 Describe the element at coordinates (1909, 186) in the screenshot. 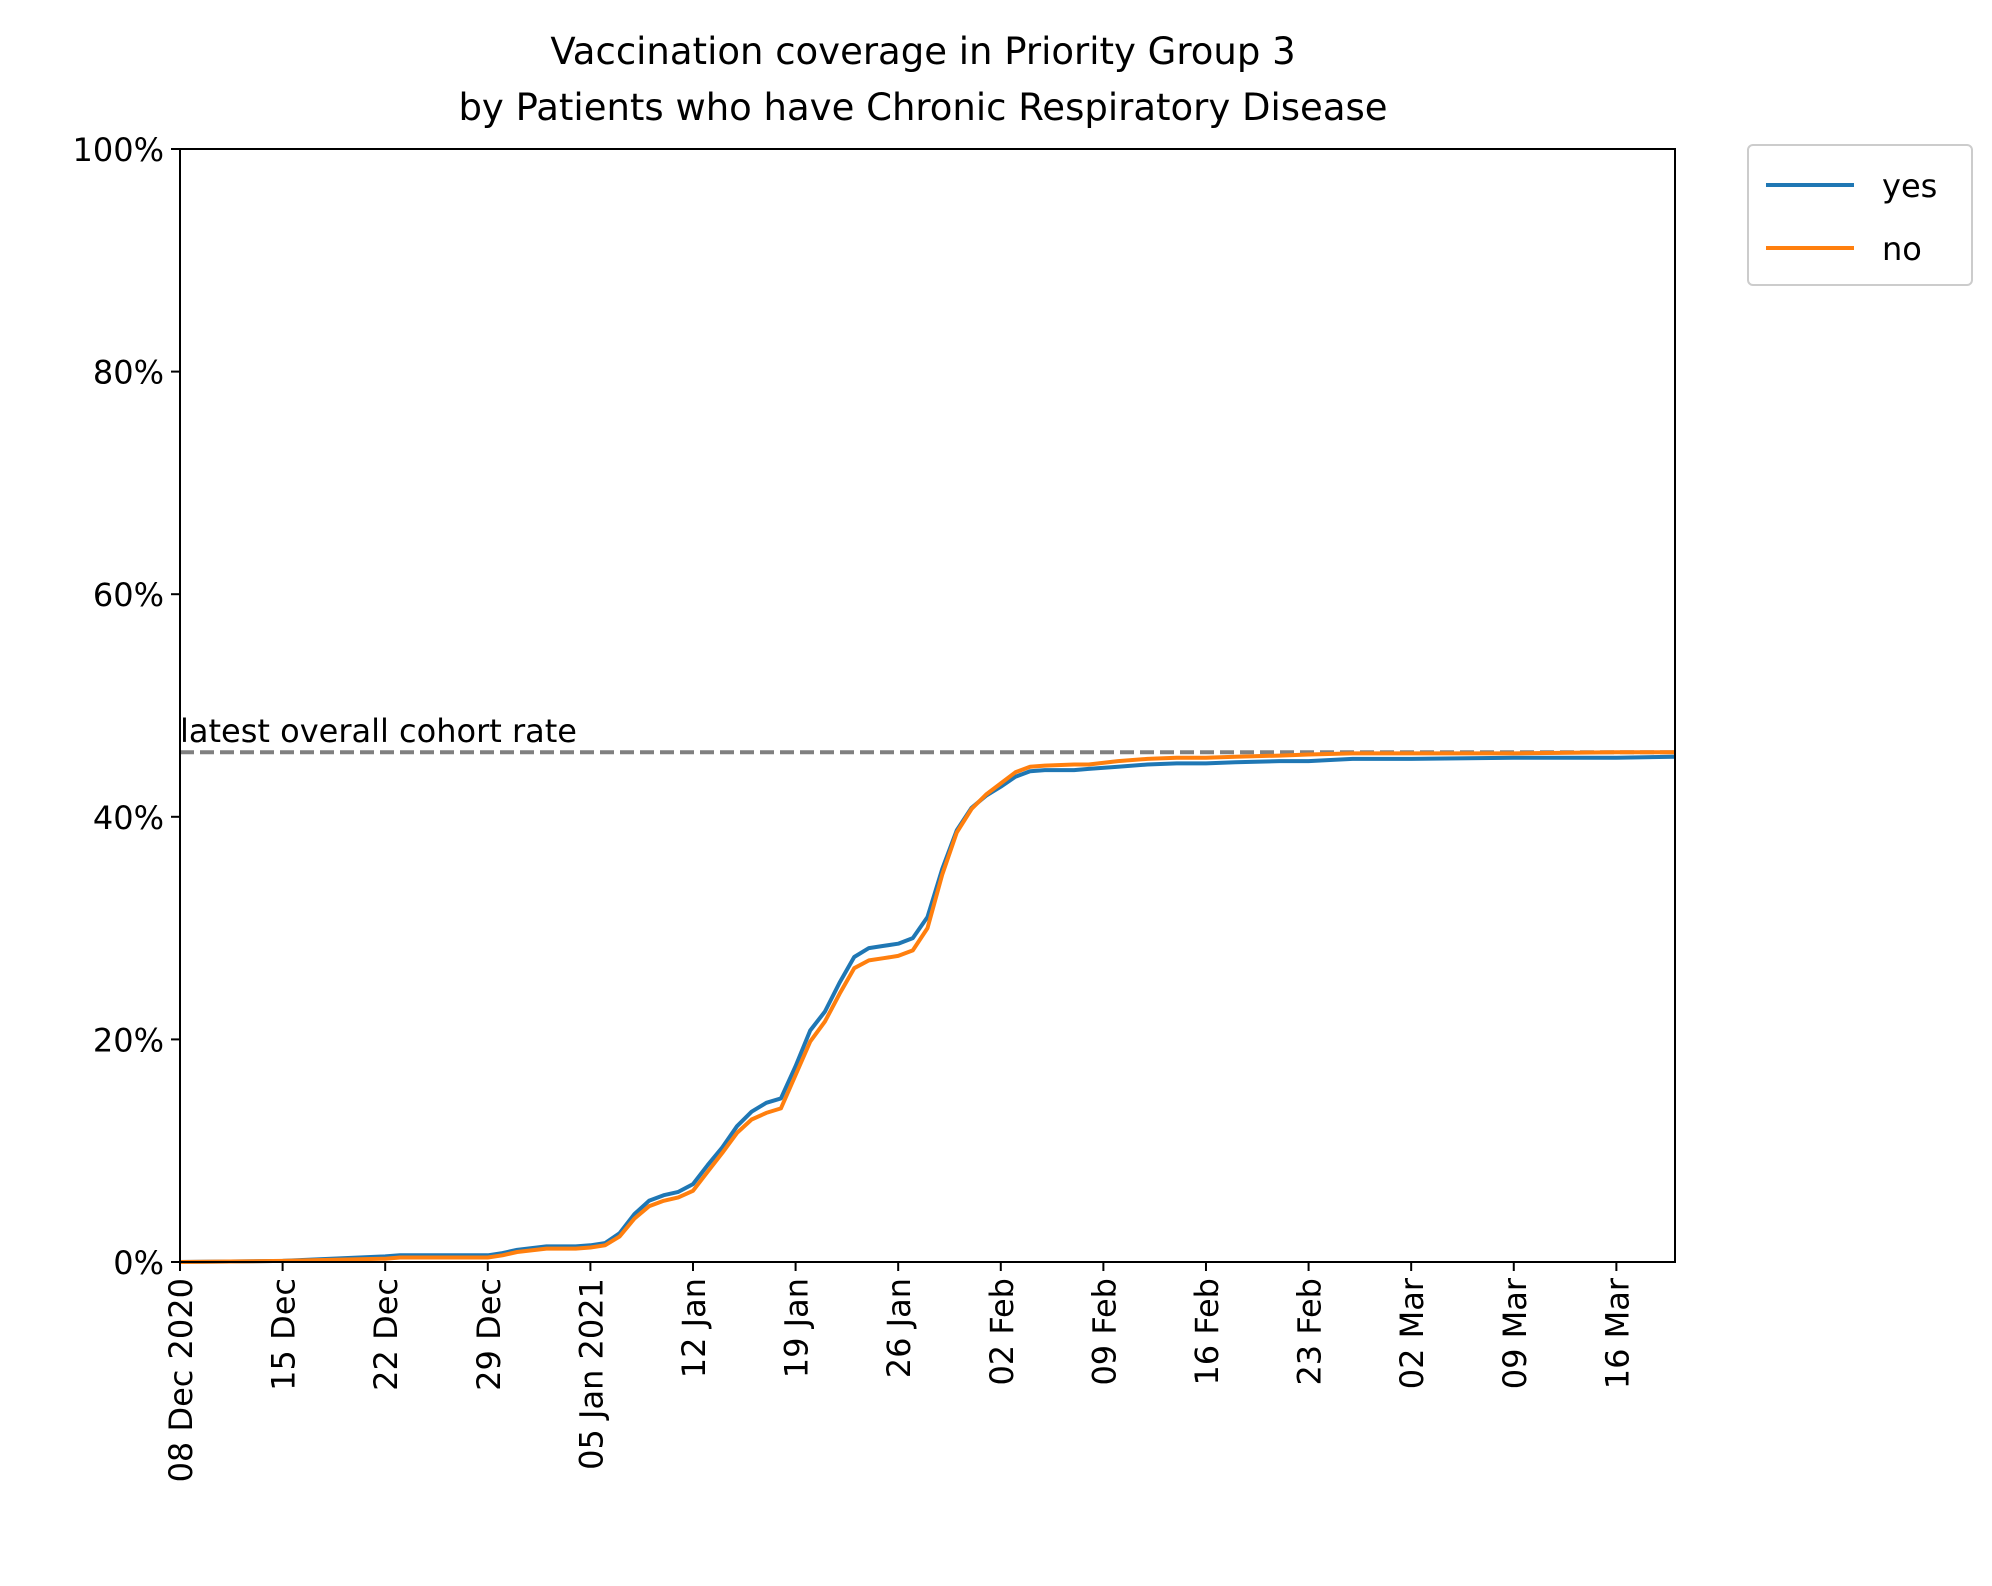

I see `legend-label-yes: yes` at that location.